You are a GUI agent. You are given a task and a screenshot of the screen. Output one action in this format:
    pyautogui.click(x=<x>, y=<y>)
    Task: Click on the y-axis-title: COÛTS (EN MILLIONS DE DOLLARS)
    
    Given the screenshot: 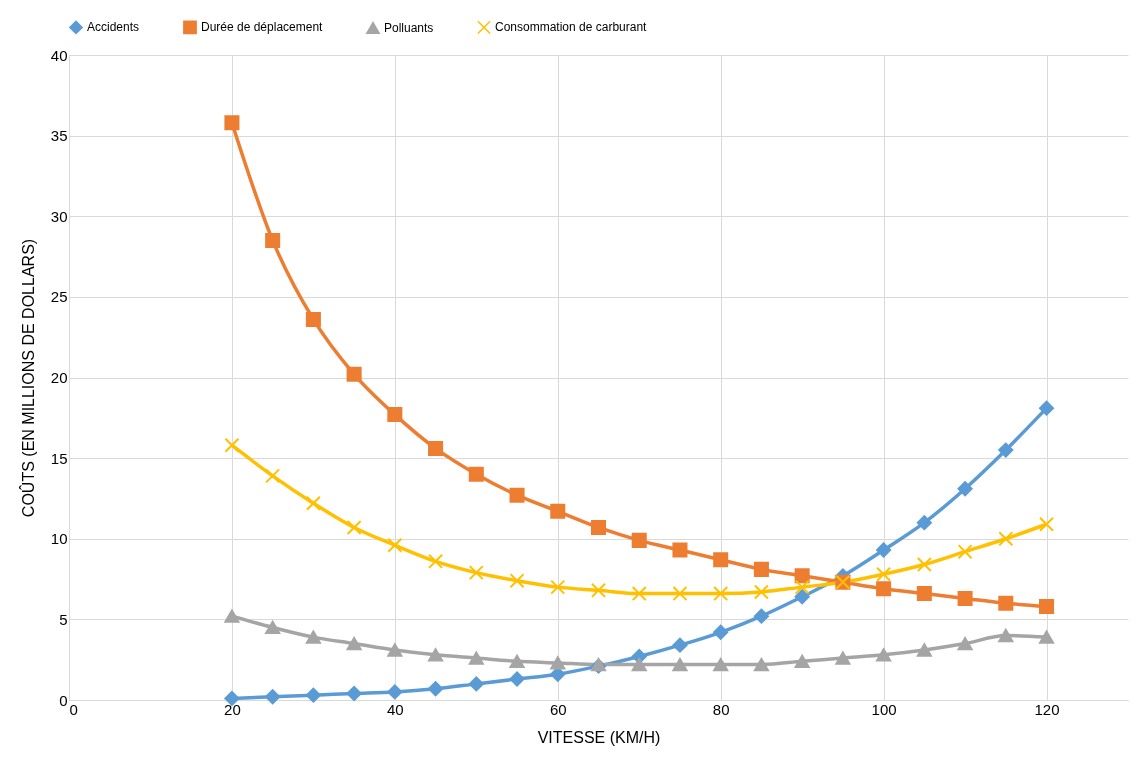 What is the action you would take?
    pyautogui.click(x=27, y=378)
    